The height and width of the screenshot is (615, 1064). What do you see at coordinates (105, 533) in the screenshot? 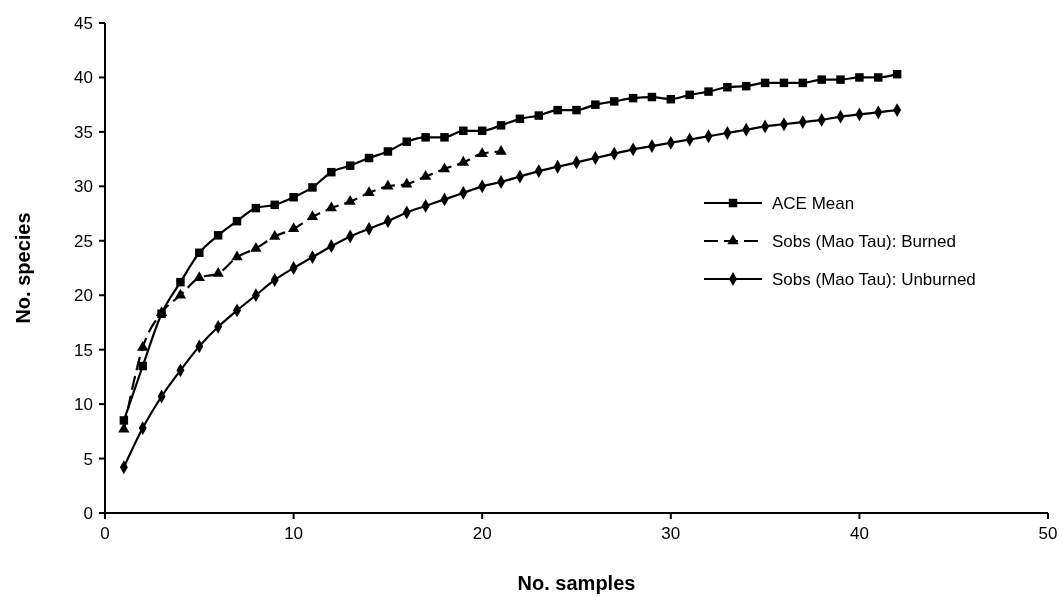
I see `x-tick-label: 0` at bounding box center [105, 533].